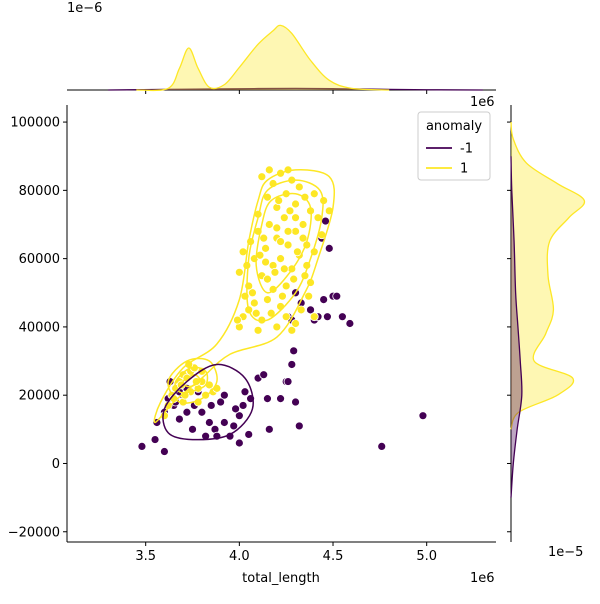 This screenshot has width=600, height=604. What do you see at coordinates (35, 123) in the screenshot?
I see `y-tick-label: 100000` at bounding box center [35, 123].